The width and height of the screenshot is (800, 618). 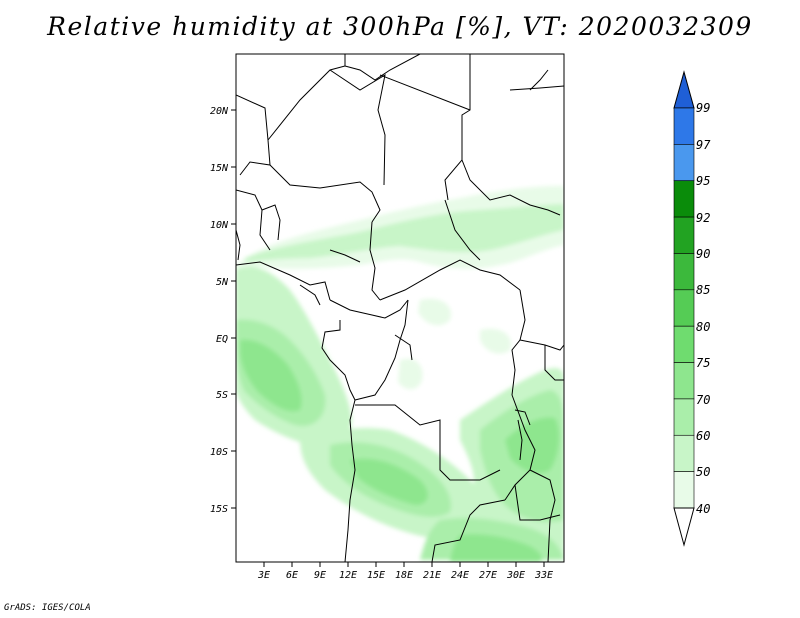 I want to click on lon-tick-label: 18E, so click(x=404, y=575).